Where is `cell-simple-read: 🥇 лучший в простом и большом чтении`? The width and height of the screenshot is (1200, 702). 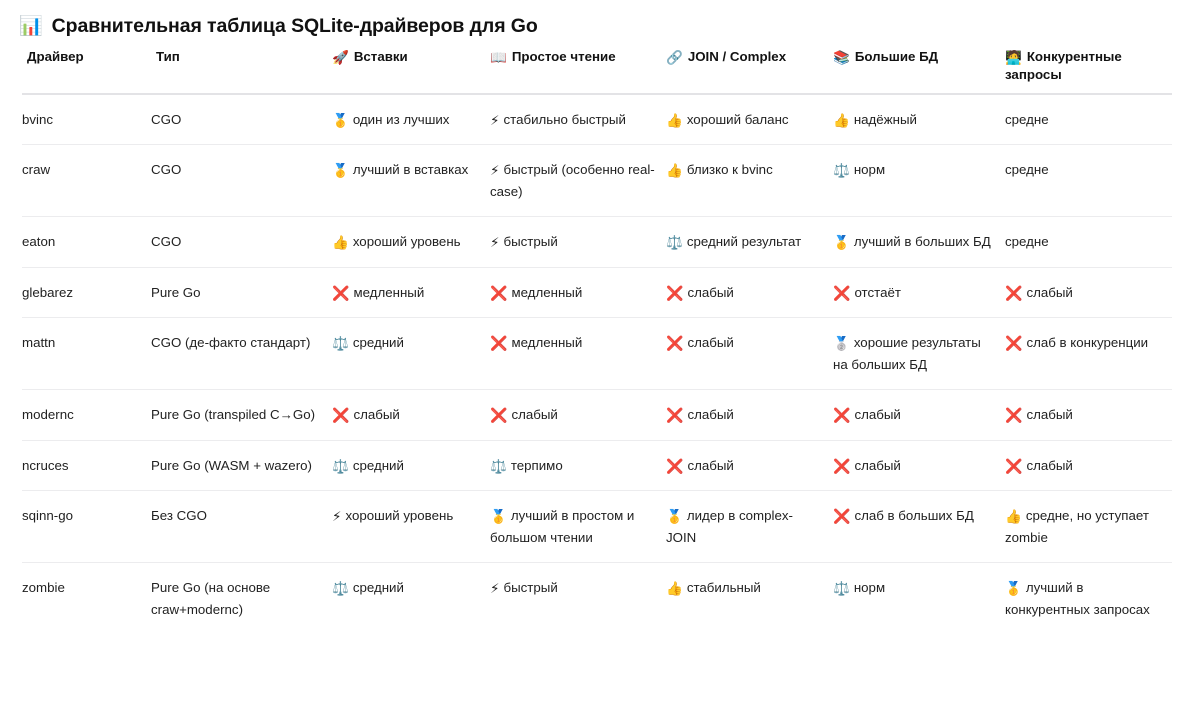 cell-simple-read: 🥇 лучший в простом и большом чтении is located at coordinates (578, 527).